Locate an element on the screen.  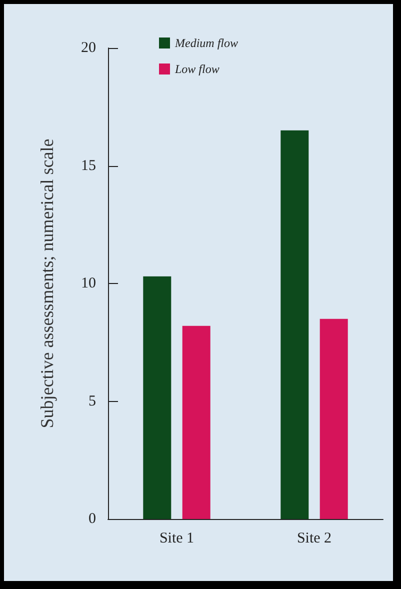
legend-label: Medium flow is located at coordinates (206, 43).